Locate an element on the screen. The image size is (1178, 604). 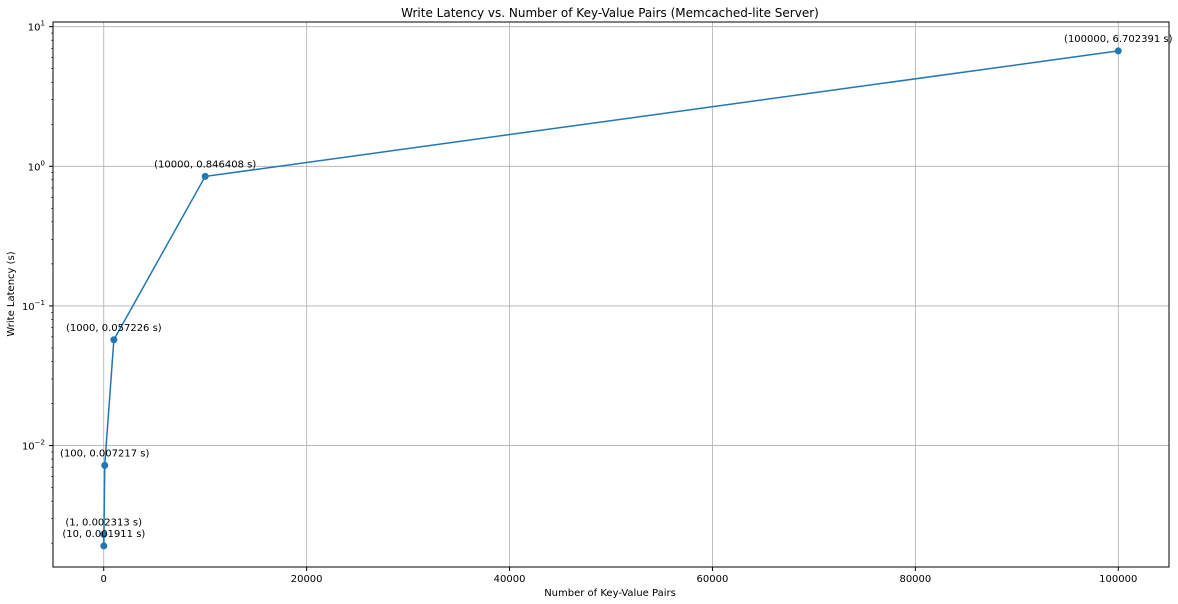
data-label: (1, 0.002313 s) is located at coordinates (103, 522).